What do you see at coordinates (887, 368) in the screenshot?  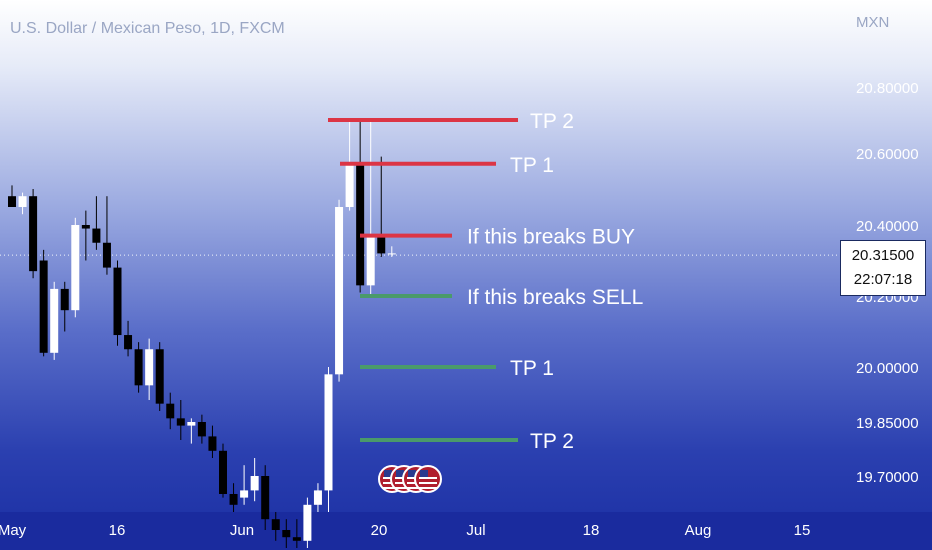 I see `y-tick-label: 20.00000` at bounding box center [887, 368].